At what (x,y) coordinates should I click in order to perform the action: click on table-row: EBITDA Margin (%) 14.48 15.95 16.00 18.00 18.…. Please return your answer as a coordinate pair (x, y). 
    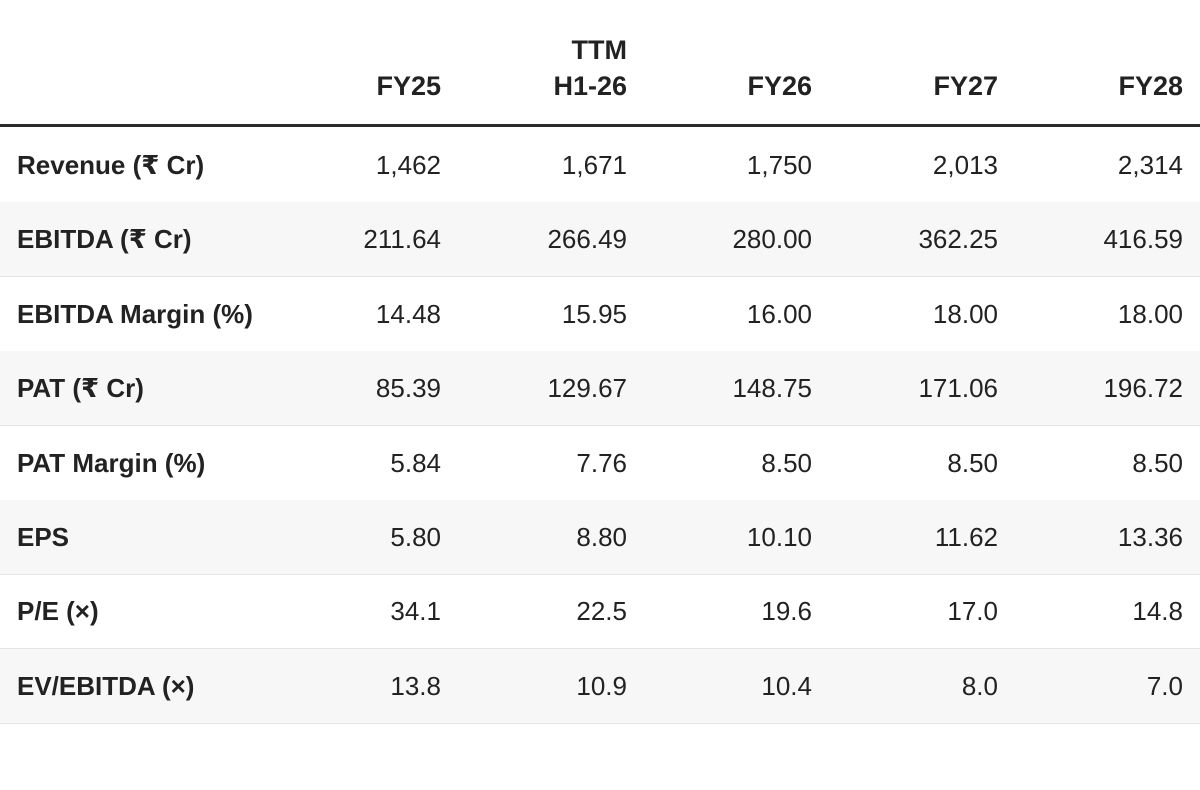
    Looking at the image, I should click on (600, 314).